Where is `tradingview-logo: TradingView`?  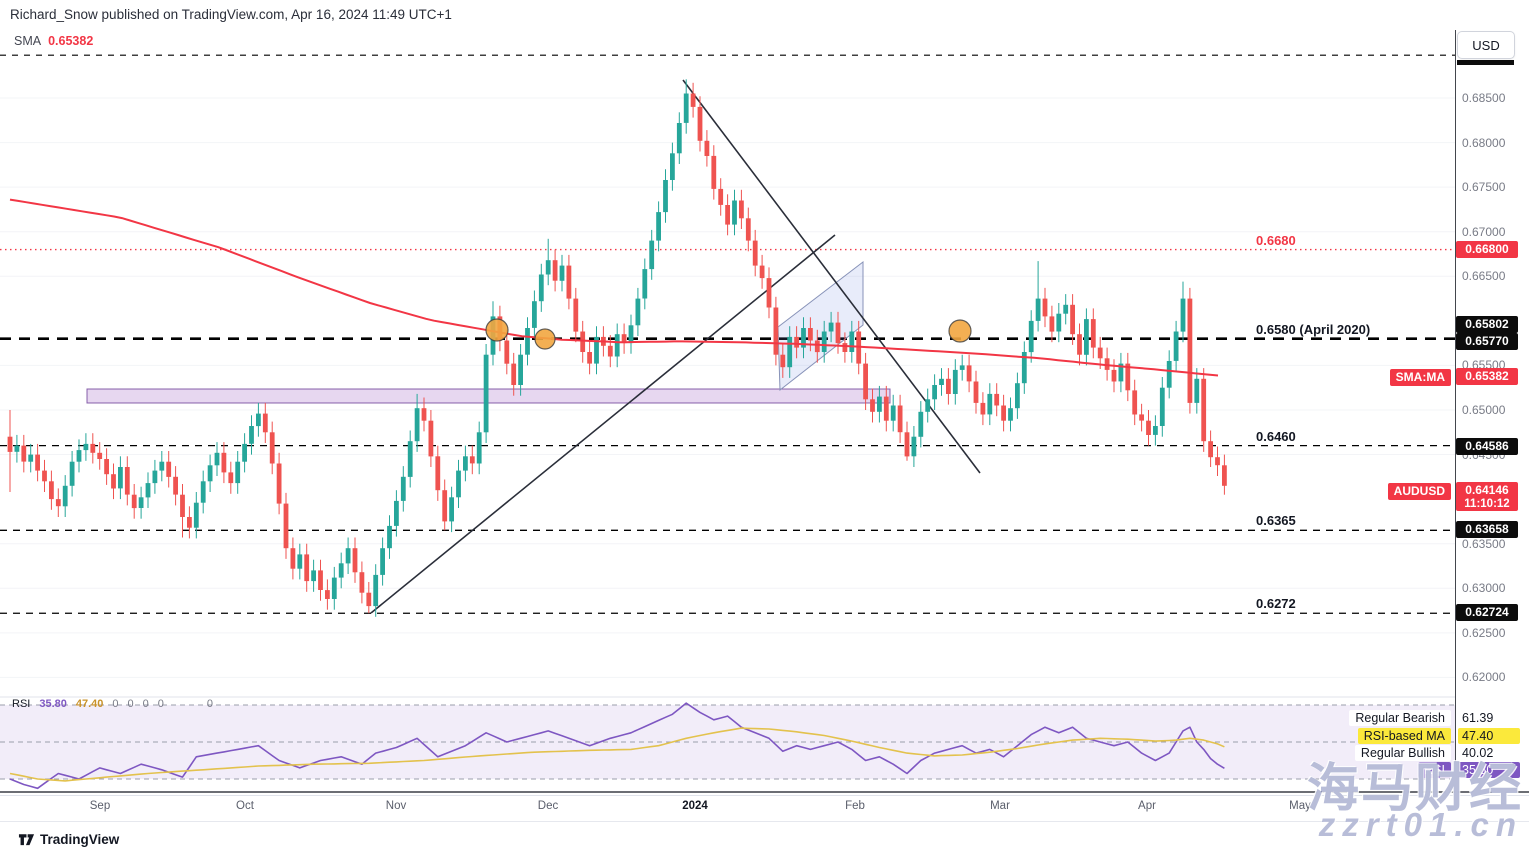
tradingview-logo: TradingView is located at coordinates (68, 839).